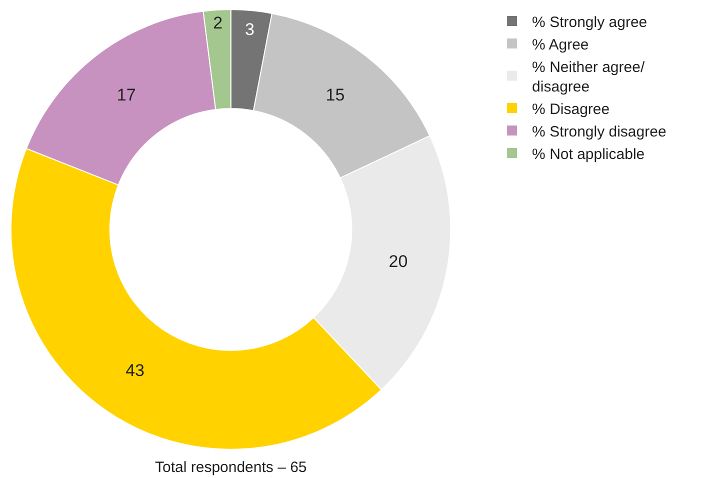 This screenshot has height=478, width=708. Describe the element at coordinates (218, 22) in the screenshot. I see `data-label: 2` at that location.